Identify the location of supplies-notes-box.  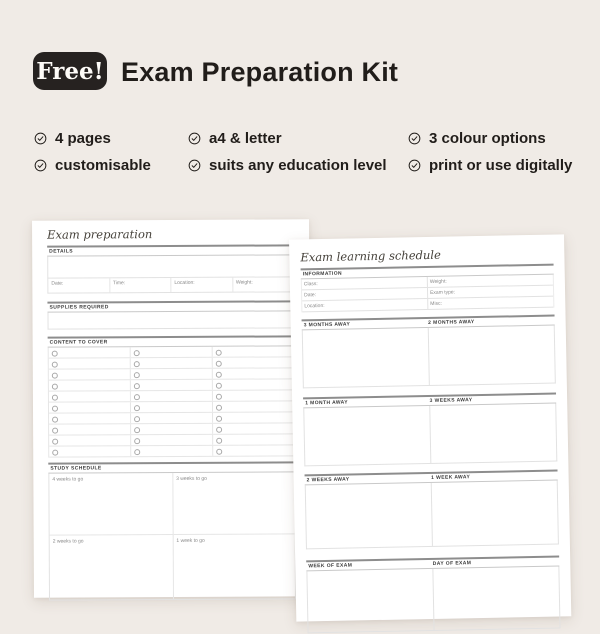
(171, 320).